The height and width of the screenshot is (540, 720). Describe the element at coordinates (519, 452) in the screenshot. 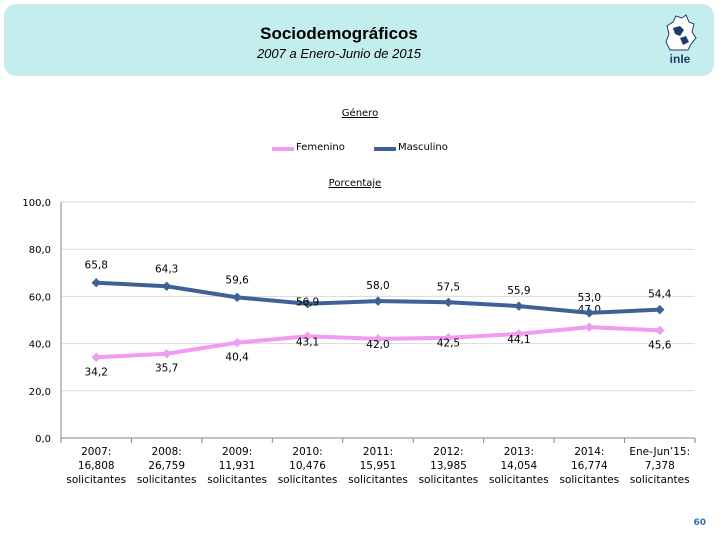

I see `x-tick-label: 2013:` at that location.